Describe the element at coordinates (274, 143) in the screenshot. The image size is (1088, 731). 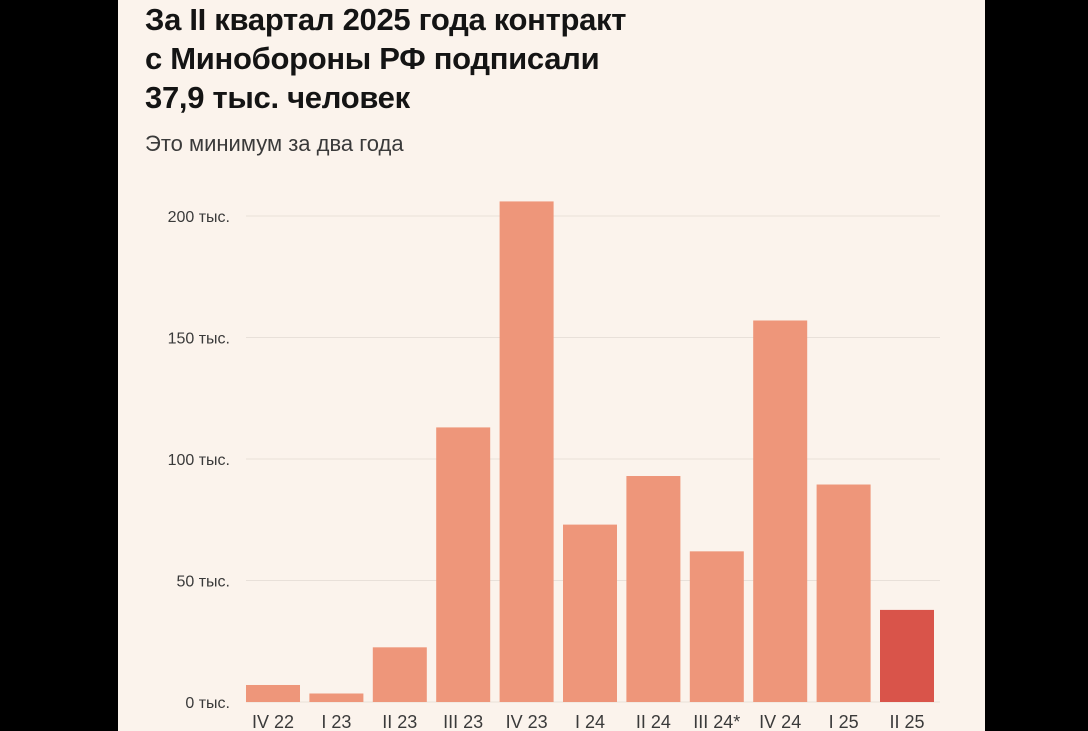
I see `chart-subtitle: Это минимум за два года` at that location.